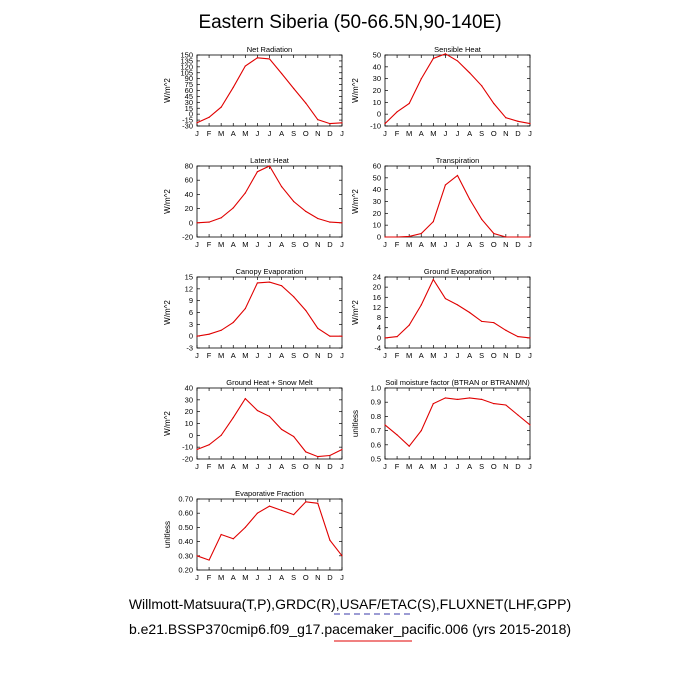  What do you see at coordinates (269, 493) in the screenshot?
I see `panel-title: Evaporative Fraction` at bounding box center [269, 493].